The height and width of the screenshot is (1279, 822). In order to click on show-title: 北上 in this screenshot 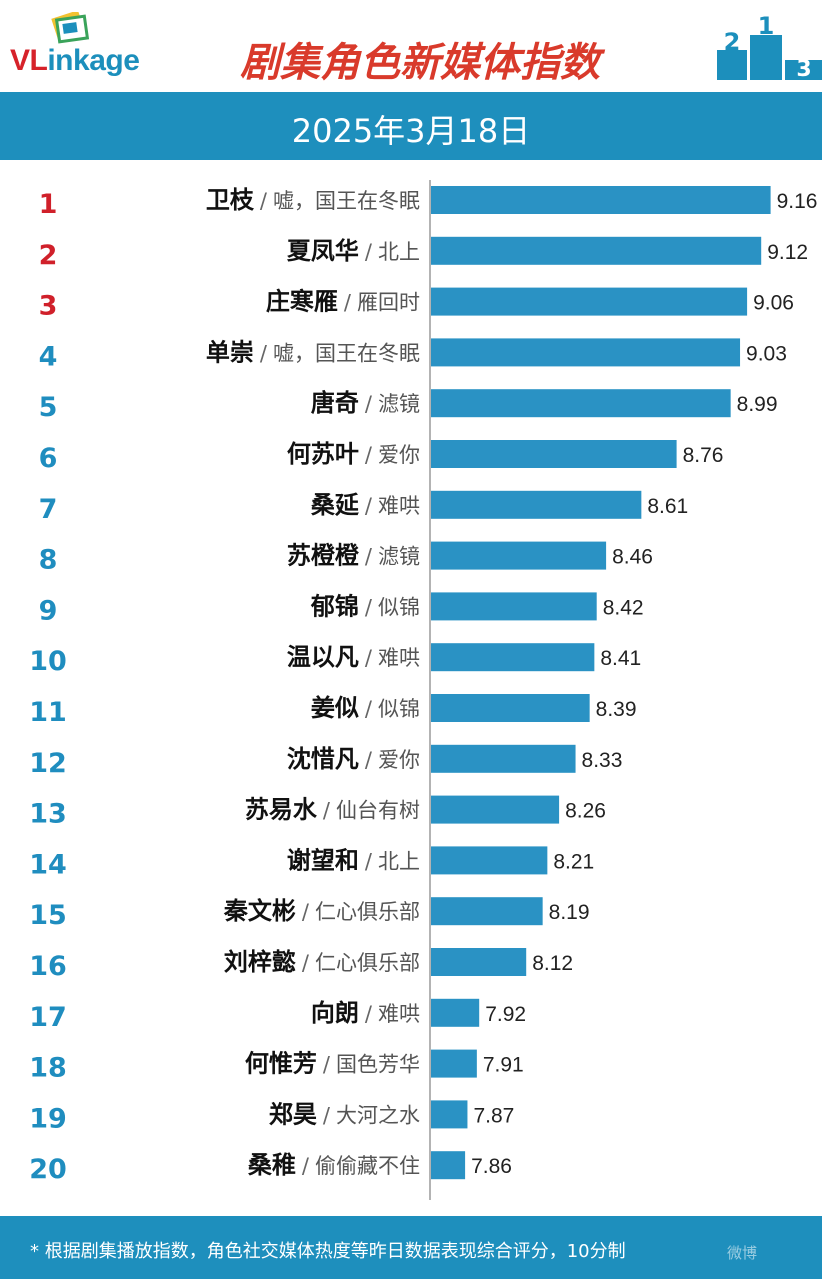, I will do `click(399, 252)`.